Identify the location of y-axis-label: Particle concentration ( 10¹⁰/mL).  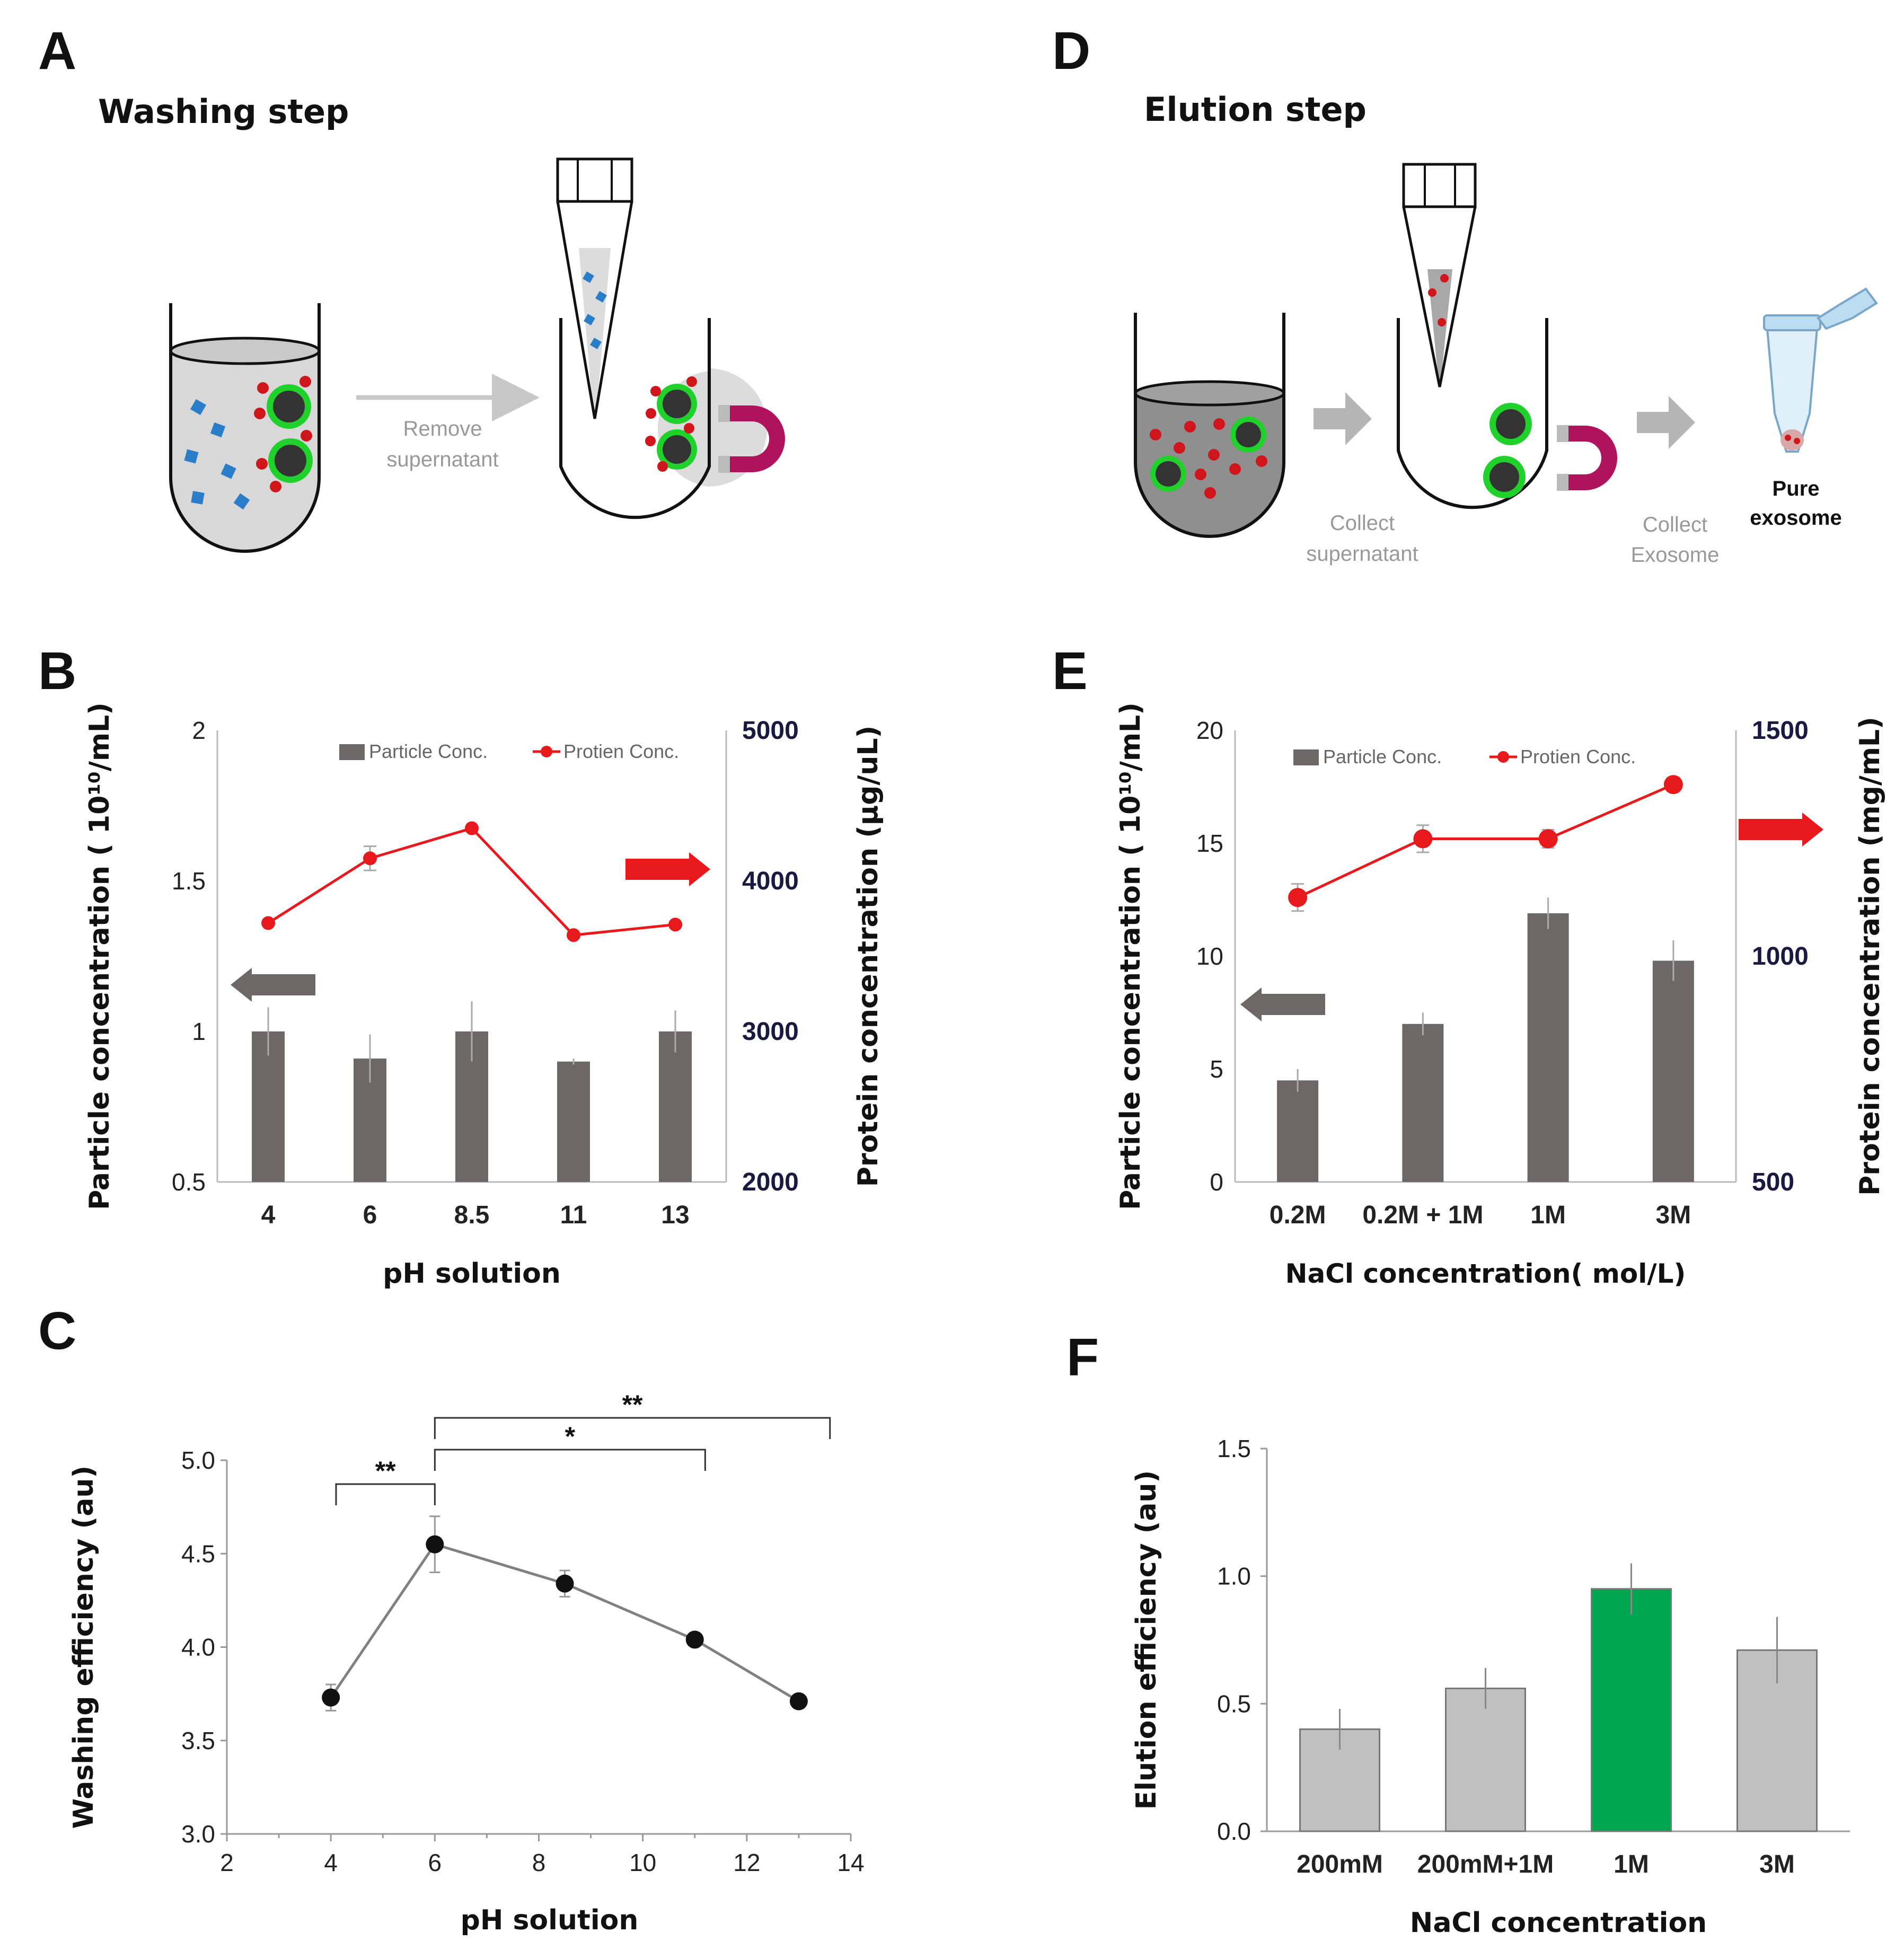
(100, 956).